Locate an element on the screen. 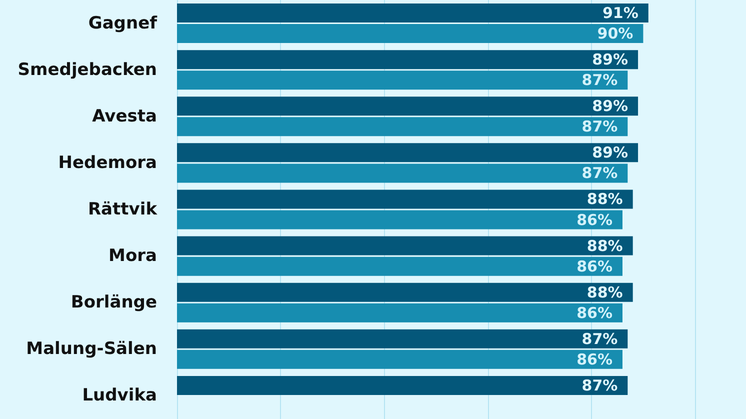 The width and height of the screenshot is (746, 419). y-tick-label: Avesta is located at coordinates (124, 116).